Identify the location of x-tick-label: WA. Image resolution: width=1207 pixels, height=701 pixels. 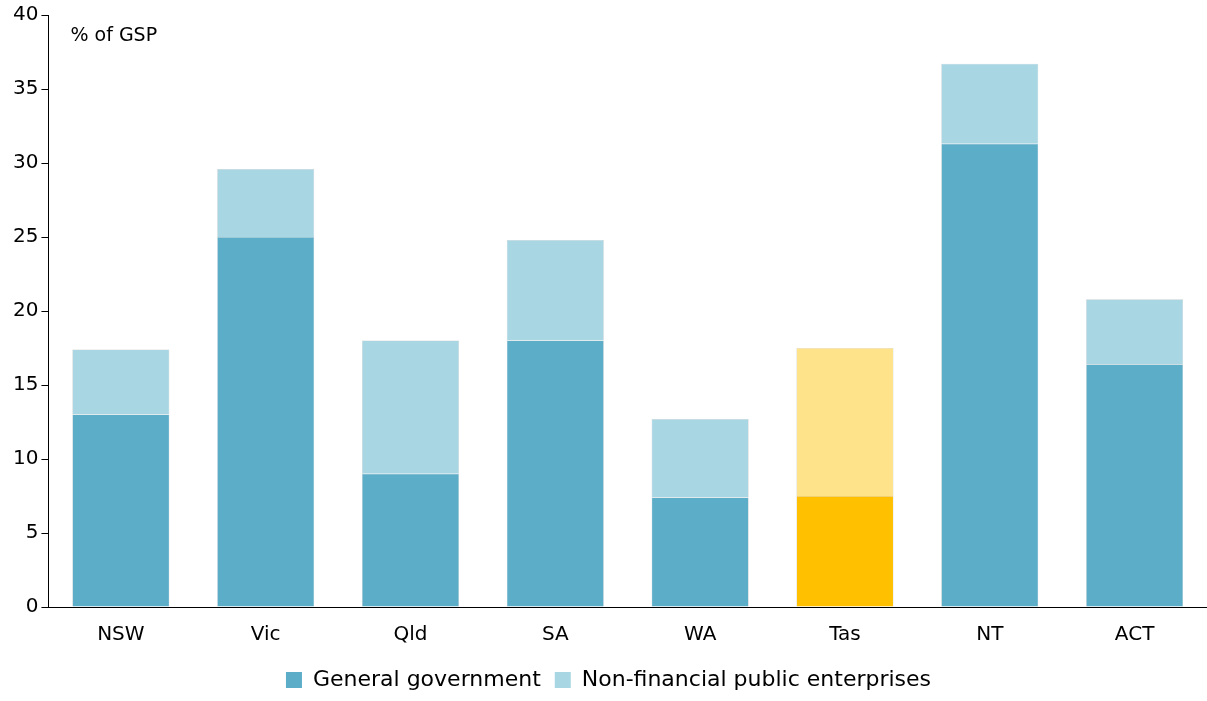
(700, 633).